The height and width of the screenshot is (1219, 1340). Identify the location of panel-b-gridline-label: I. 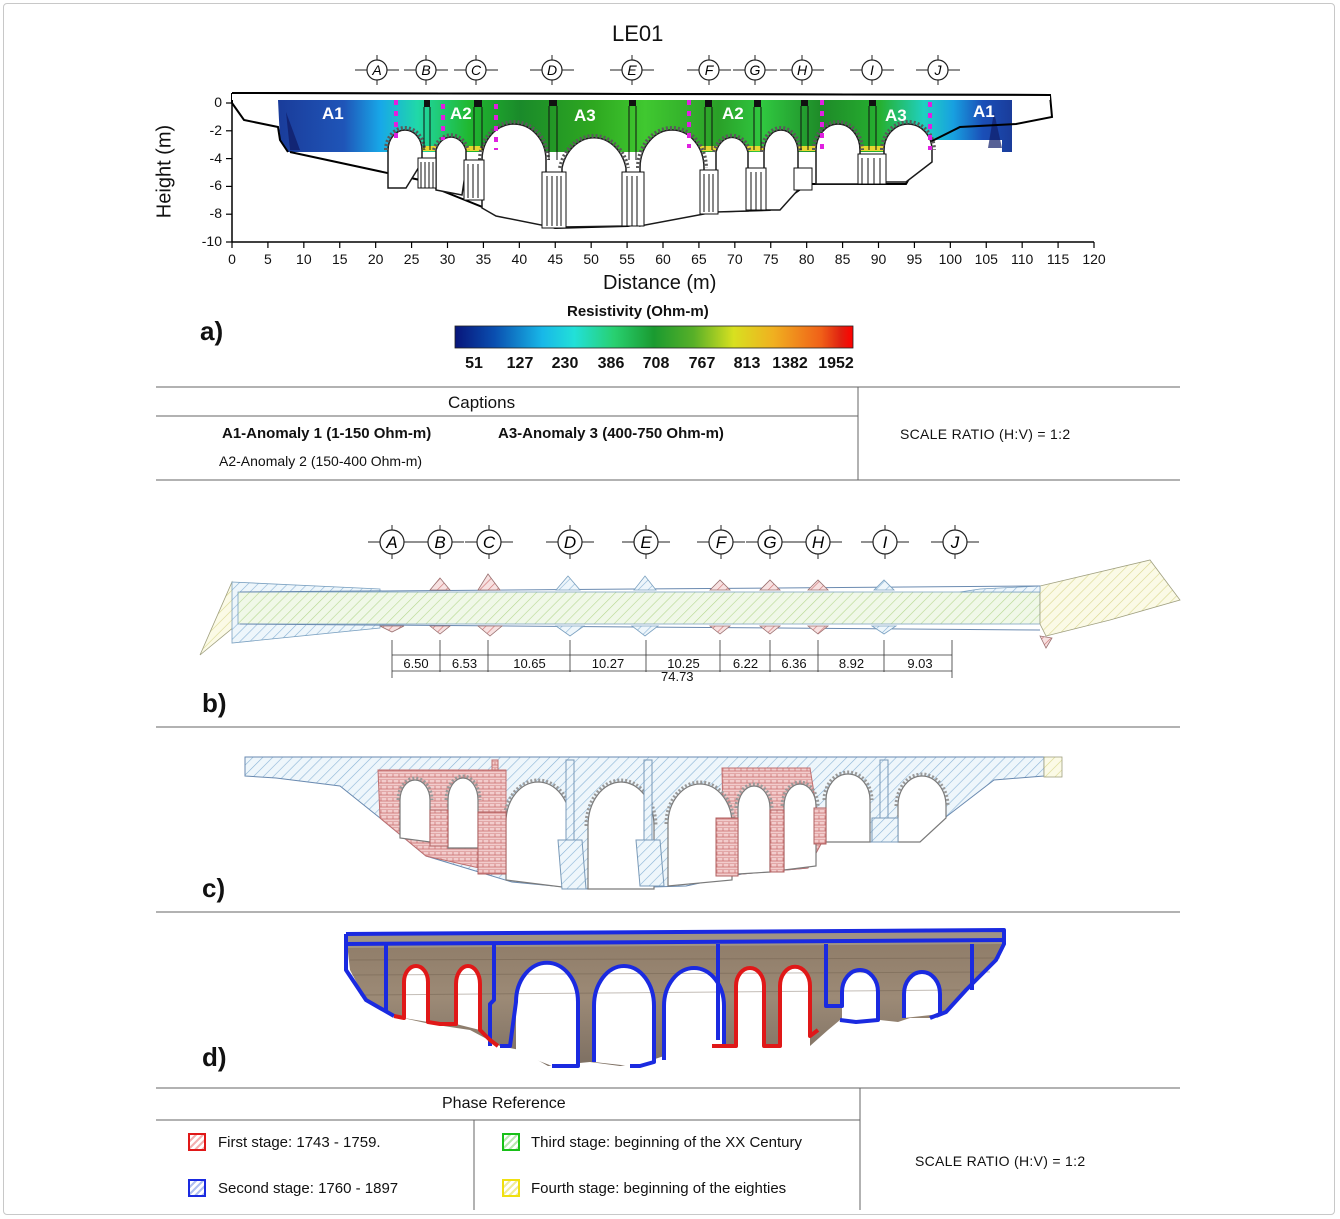
(885, 542).